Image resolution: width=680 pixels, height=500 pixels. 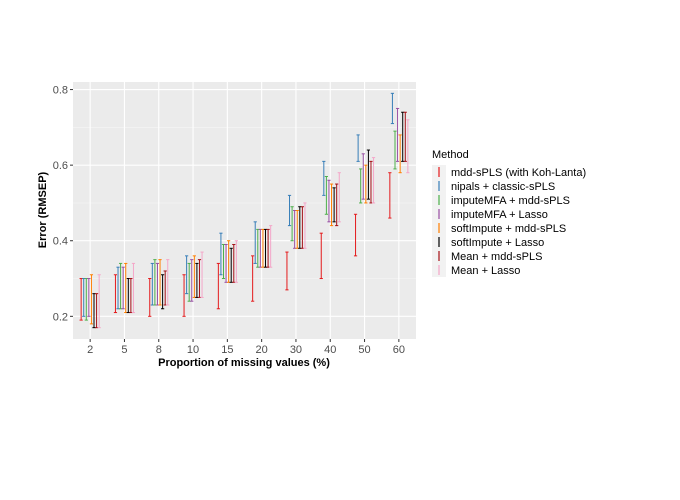 What do you see at coordinates (90, 350) in the screenshot?
I see `x-tick-label: 2` at bounding box center [90, 350].